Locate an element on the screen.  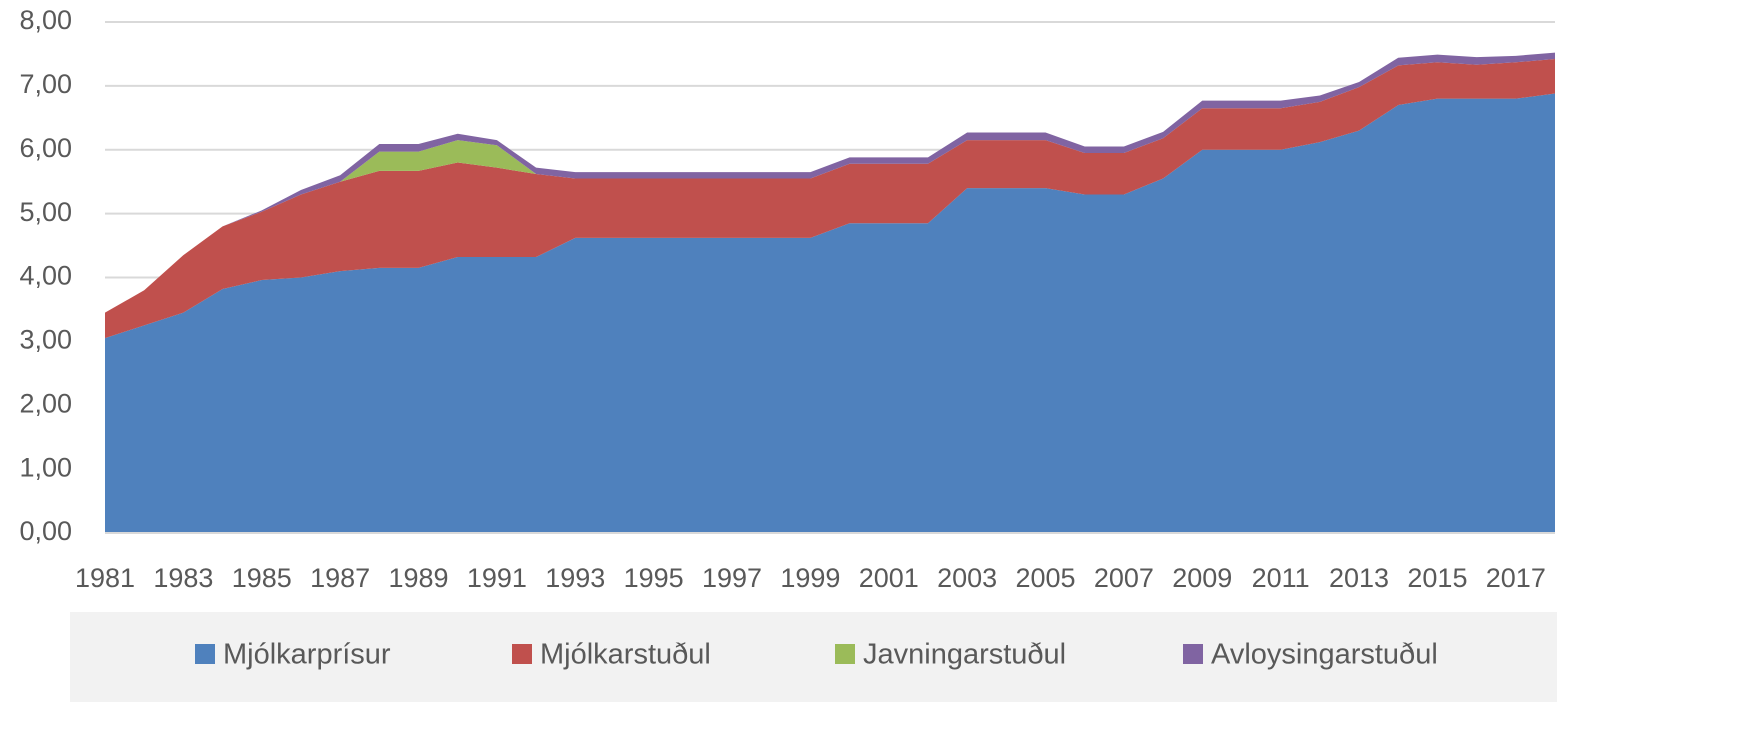
y-tick-label: 0,00 is located at coordinates (45, 531).